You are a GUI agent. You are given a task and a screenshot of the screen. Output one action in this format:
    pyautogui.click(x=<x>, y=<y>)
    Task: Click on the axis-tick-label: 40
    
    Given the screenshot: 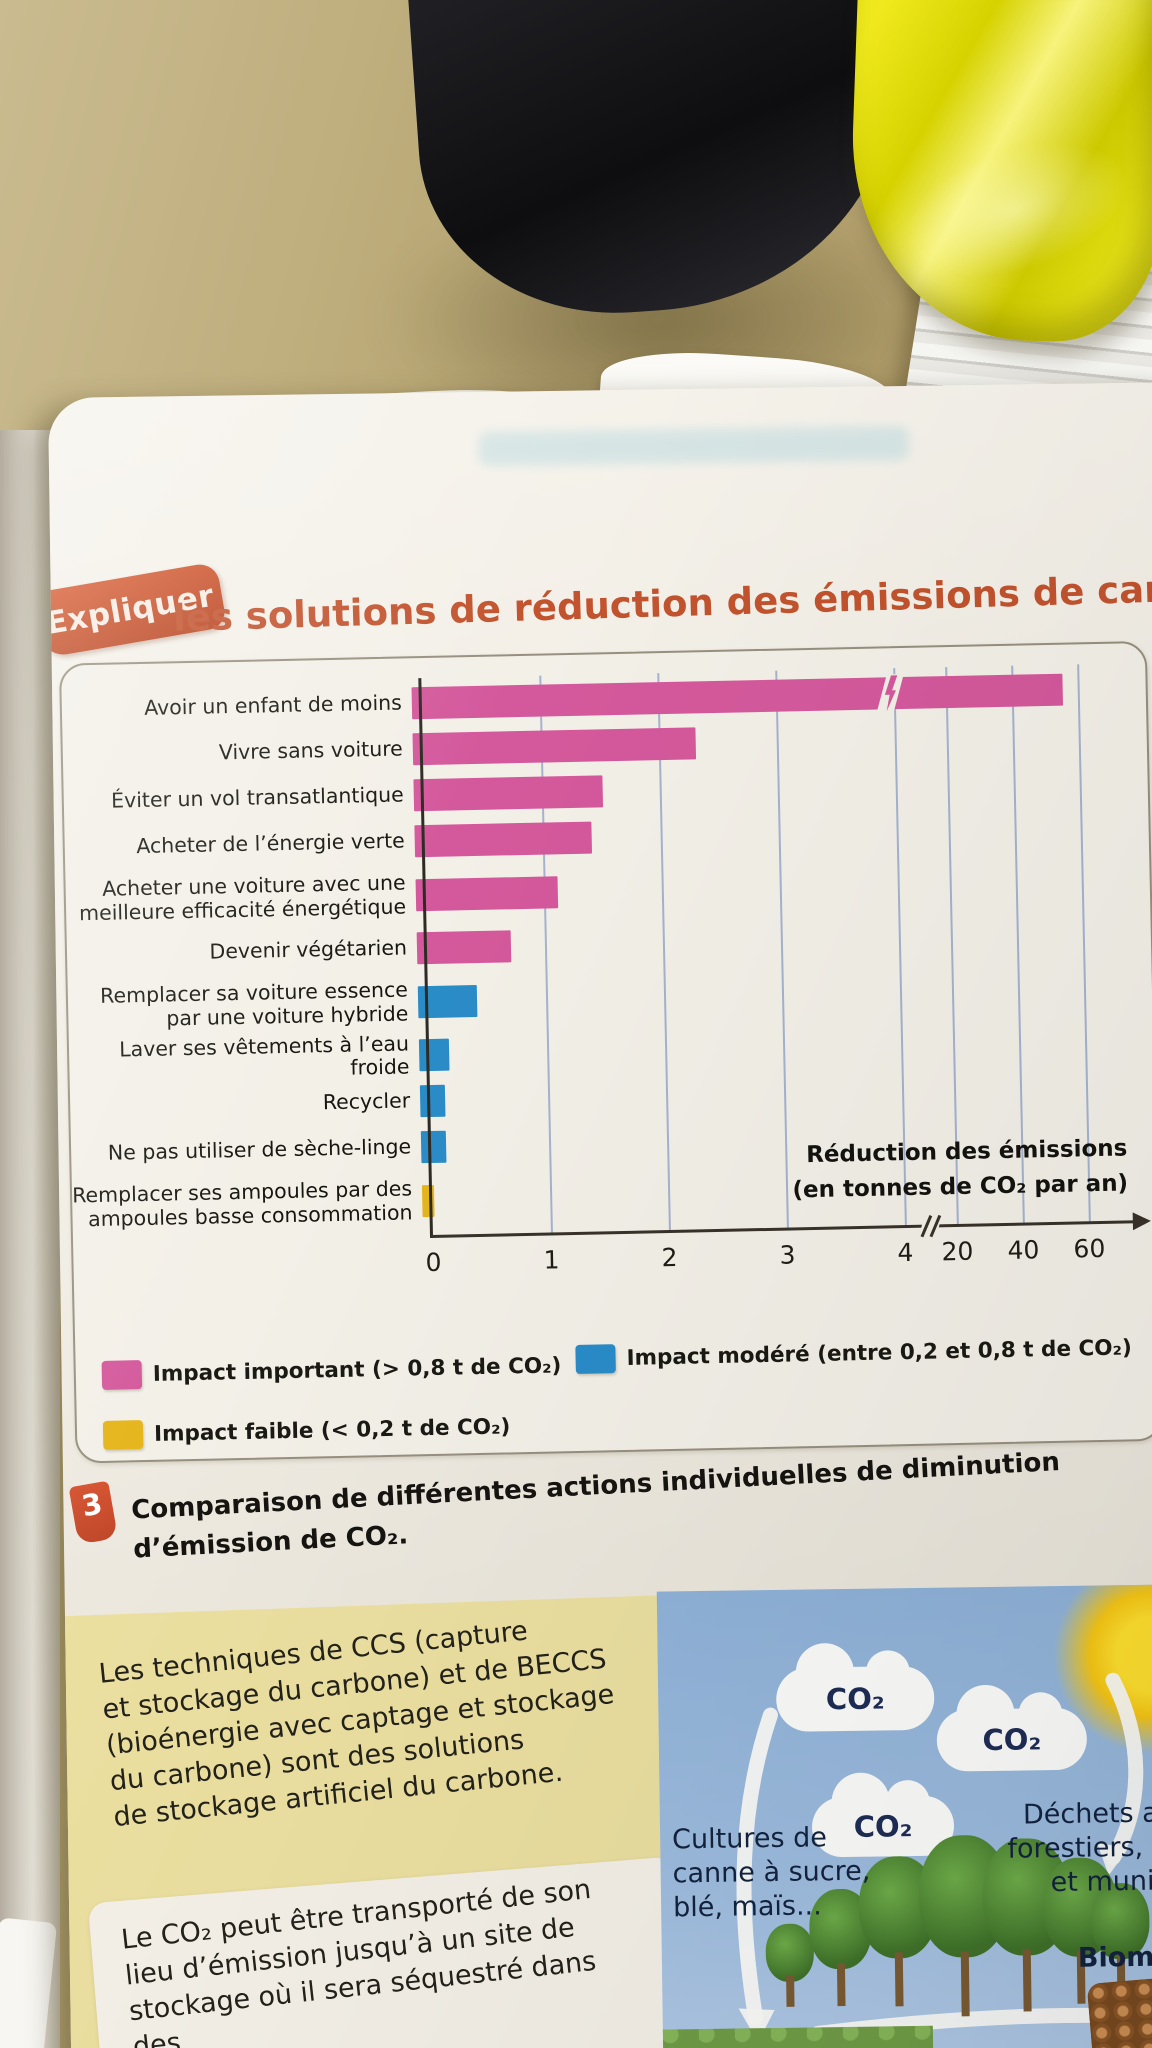 What is the action you would take?
    pyautogui.click(x=1023, y=1250)
    